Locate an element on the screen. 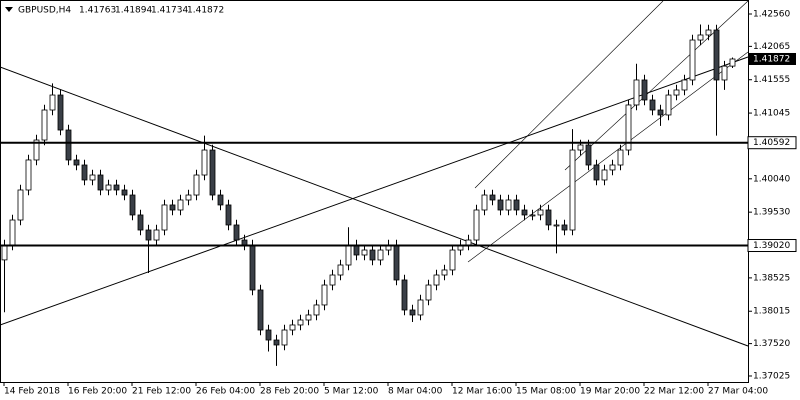 The width and height of the screenshot is (800, 400). x-tick-label: 15 Mar 08:00 is located at coordinates (546, 392).